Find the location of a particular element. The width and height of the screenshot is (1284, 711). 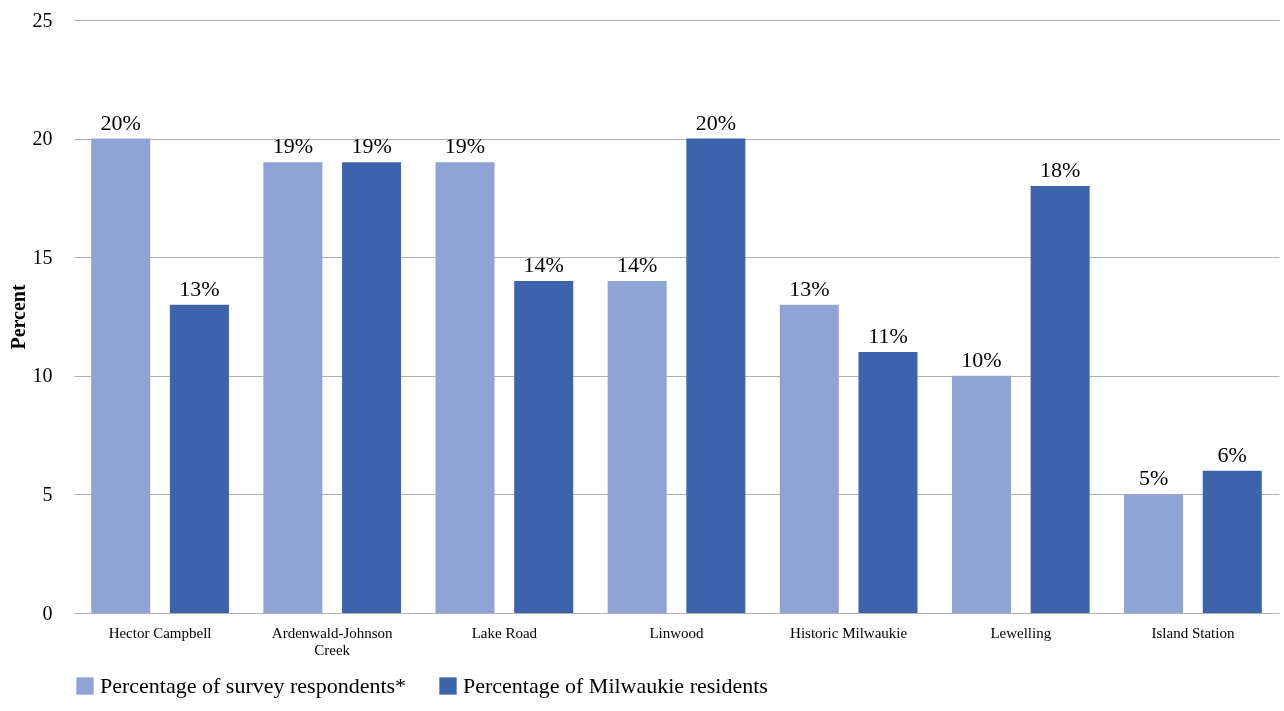

x-tick-label: Hector Campbell is located at coordinates (160, 632).